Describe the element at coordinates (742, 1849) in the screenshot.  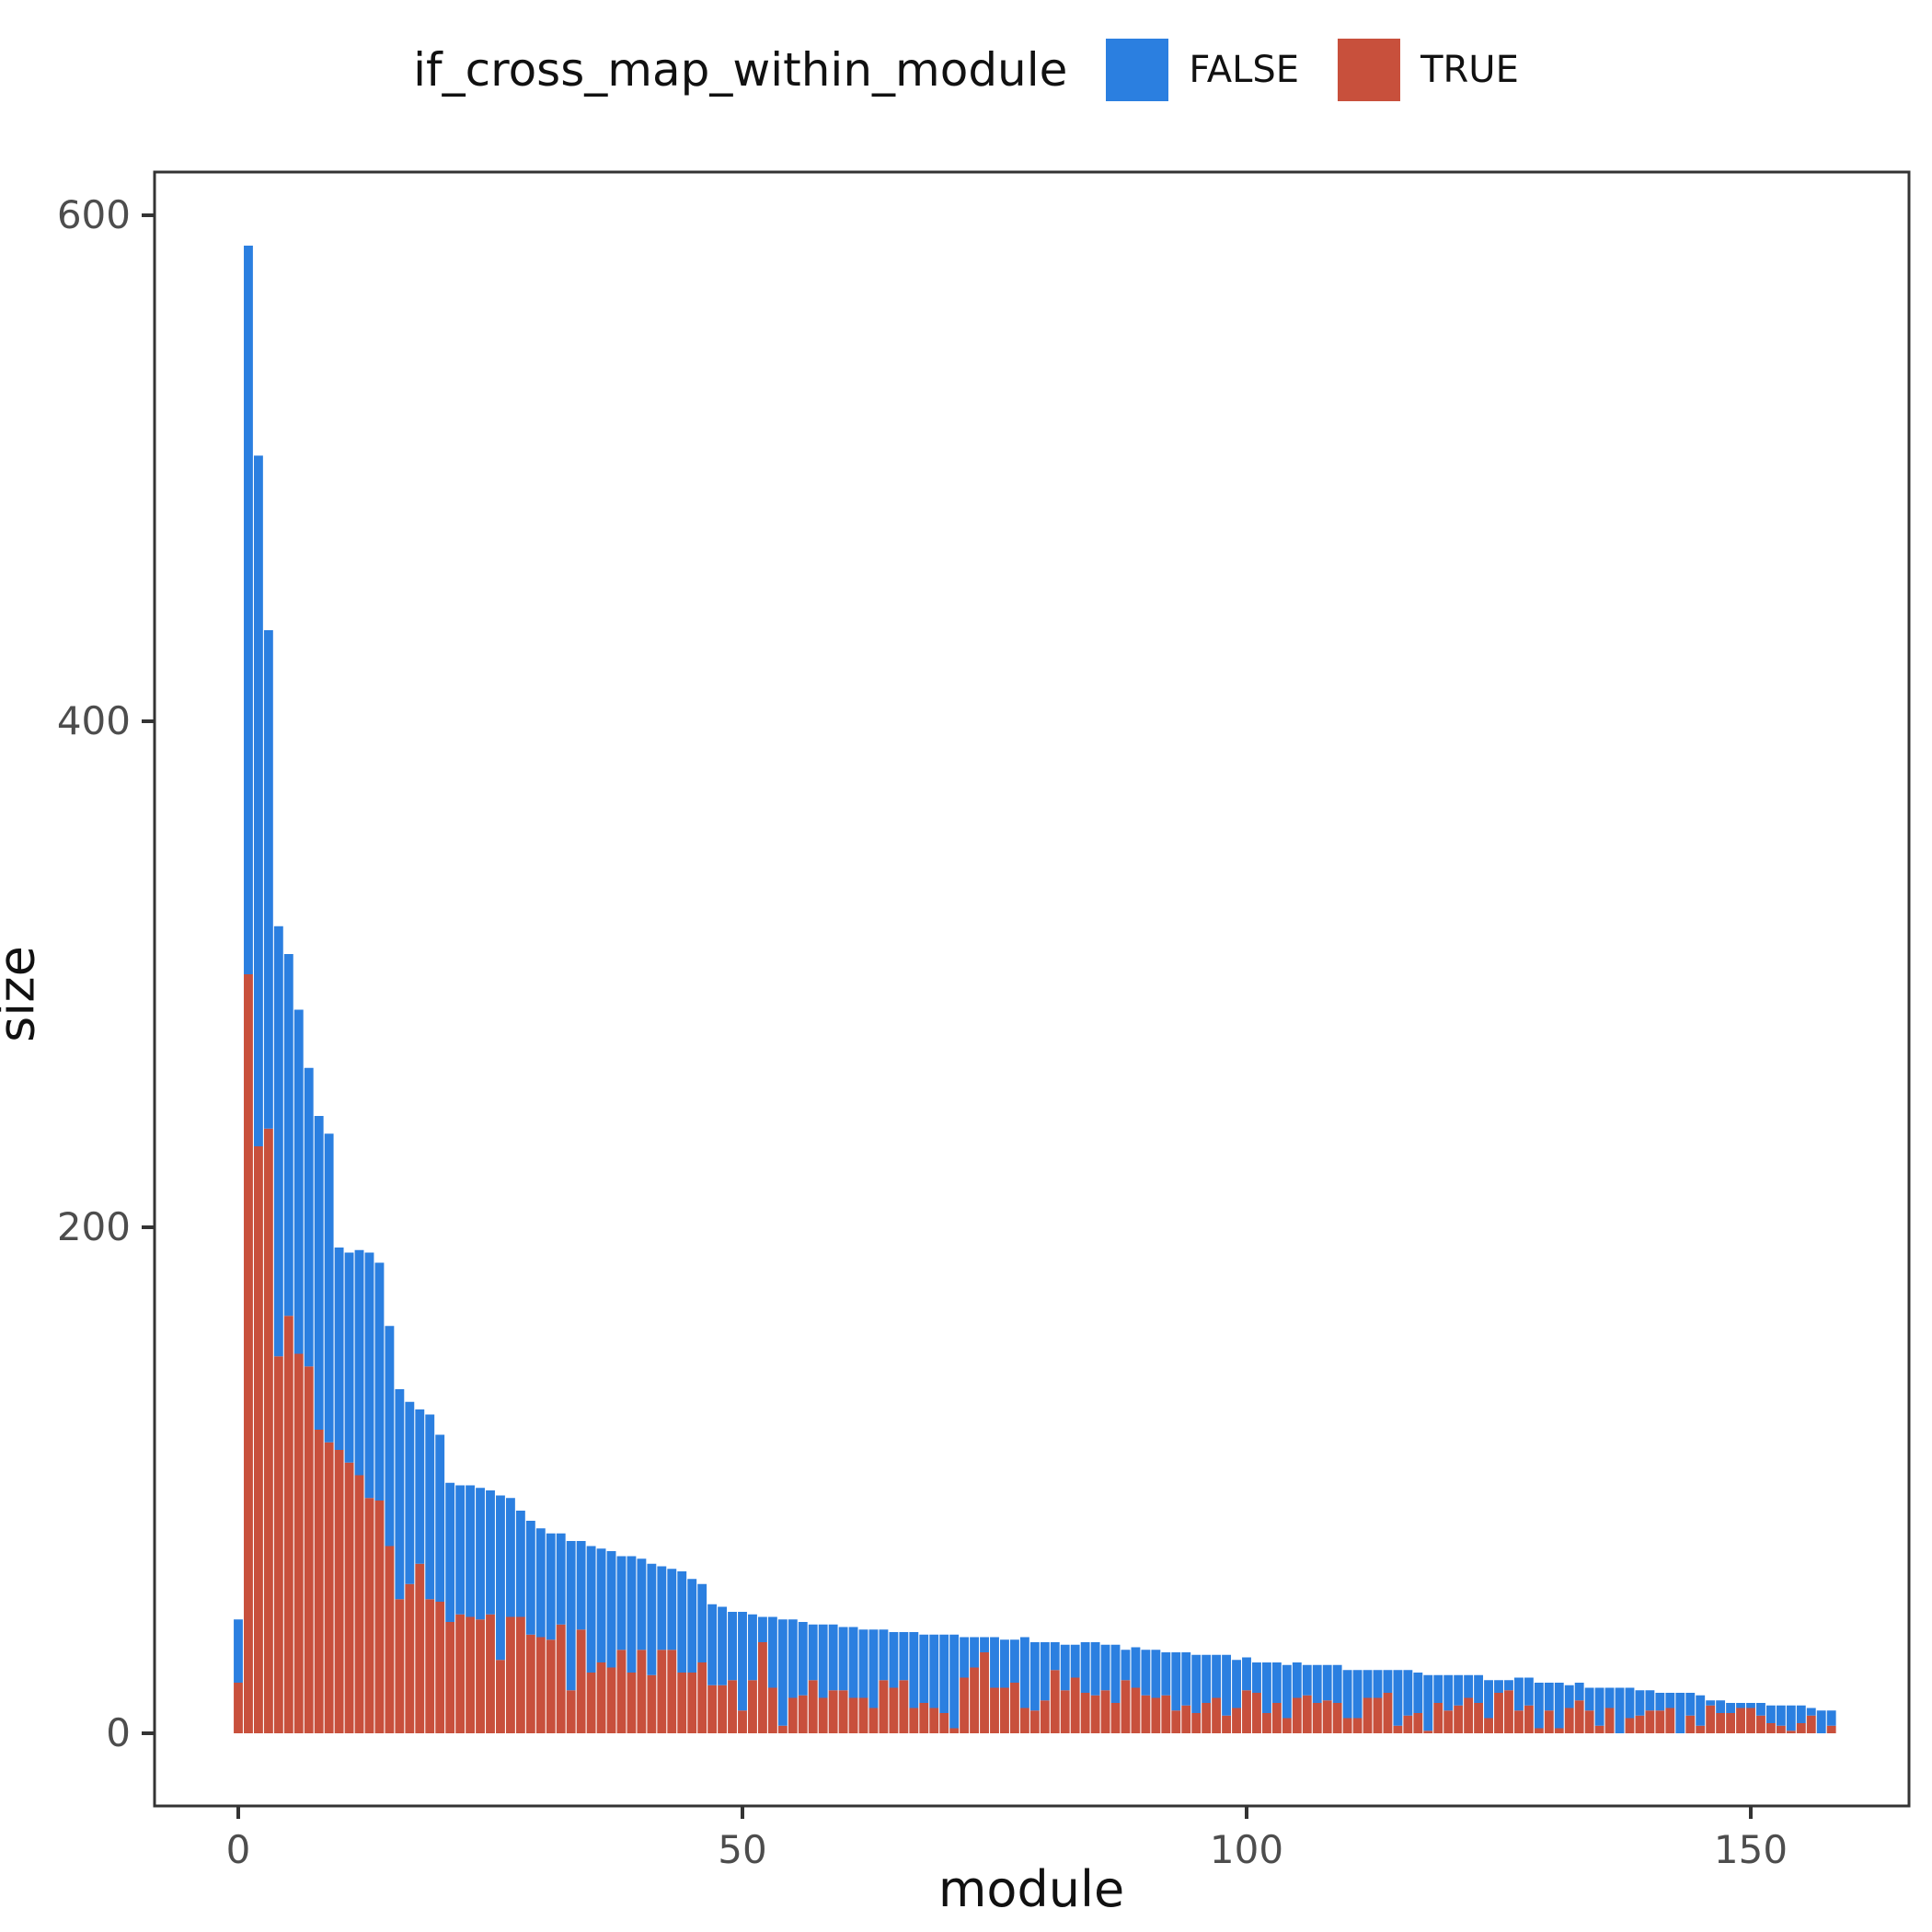
I see `x-tick-label-50: 50` at that location.